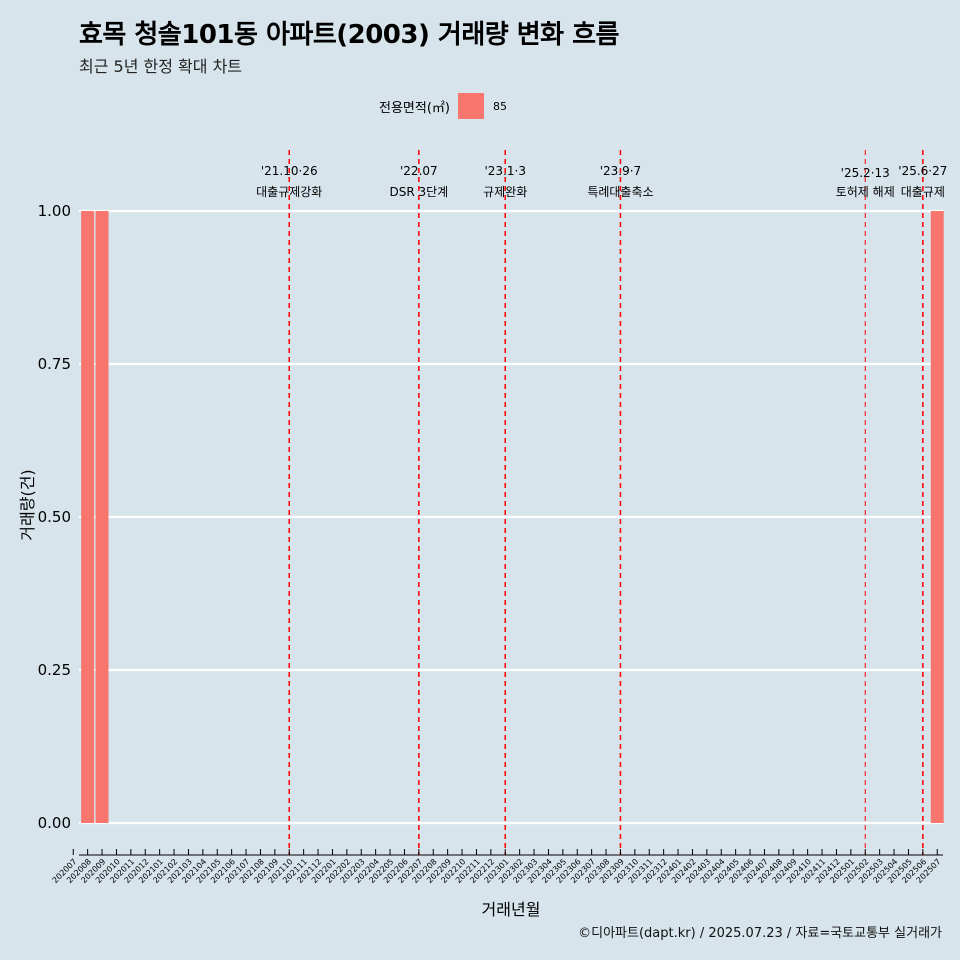 Image resolution: width=960 pixels, height=960 pixels. I want to click on chart-title: 효목 청솔101동 아파트(2003) 거래량 변화 흐름, so click(349, 35).